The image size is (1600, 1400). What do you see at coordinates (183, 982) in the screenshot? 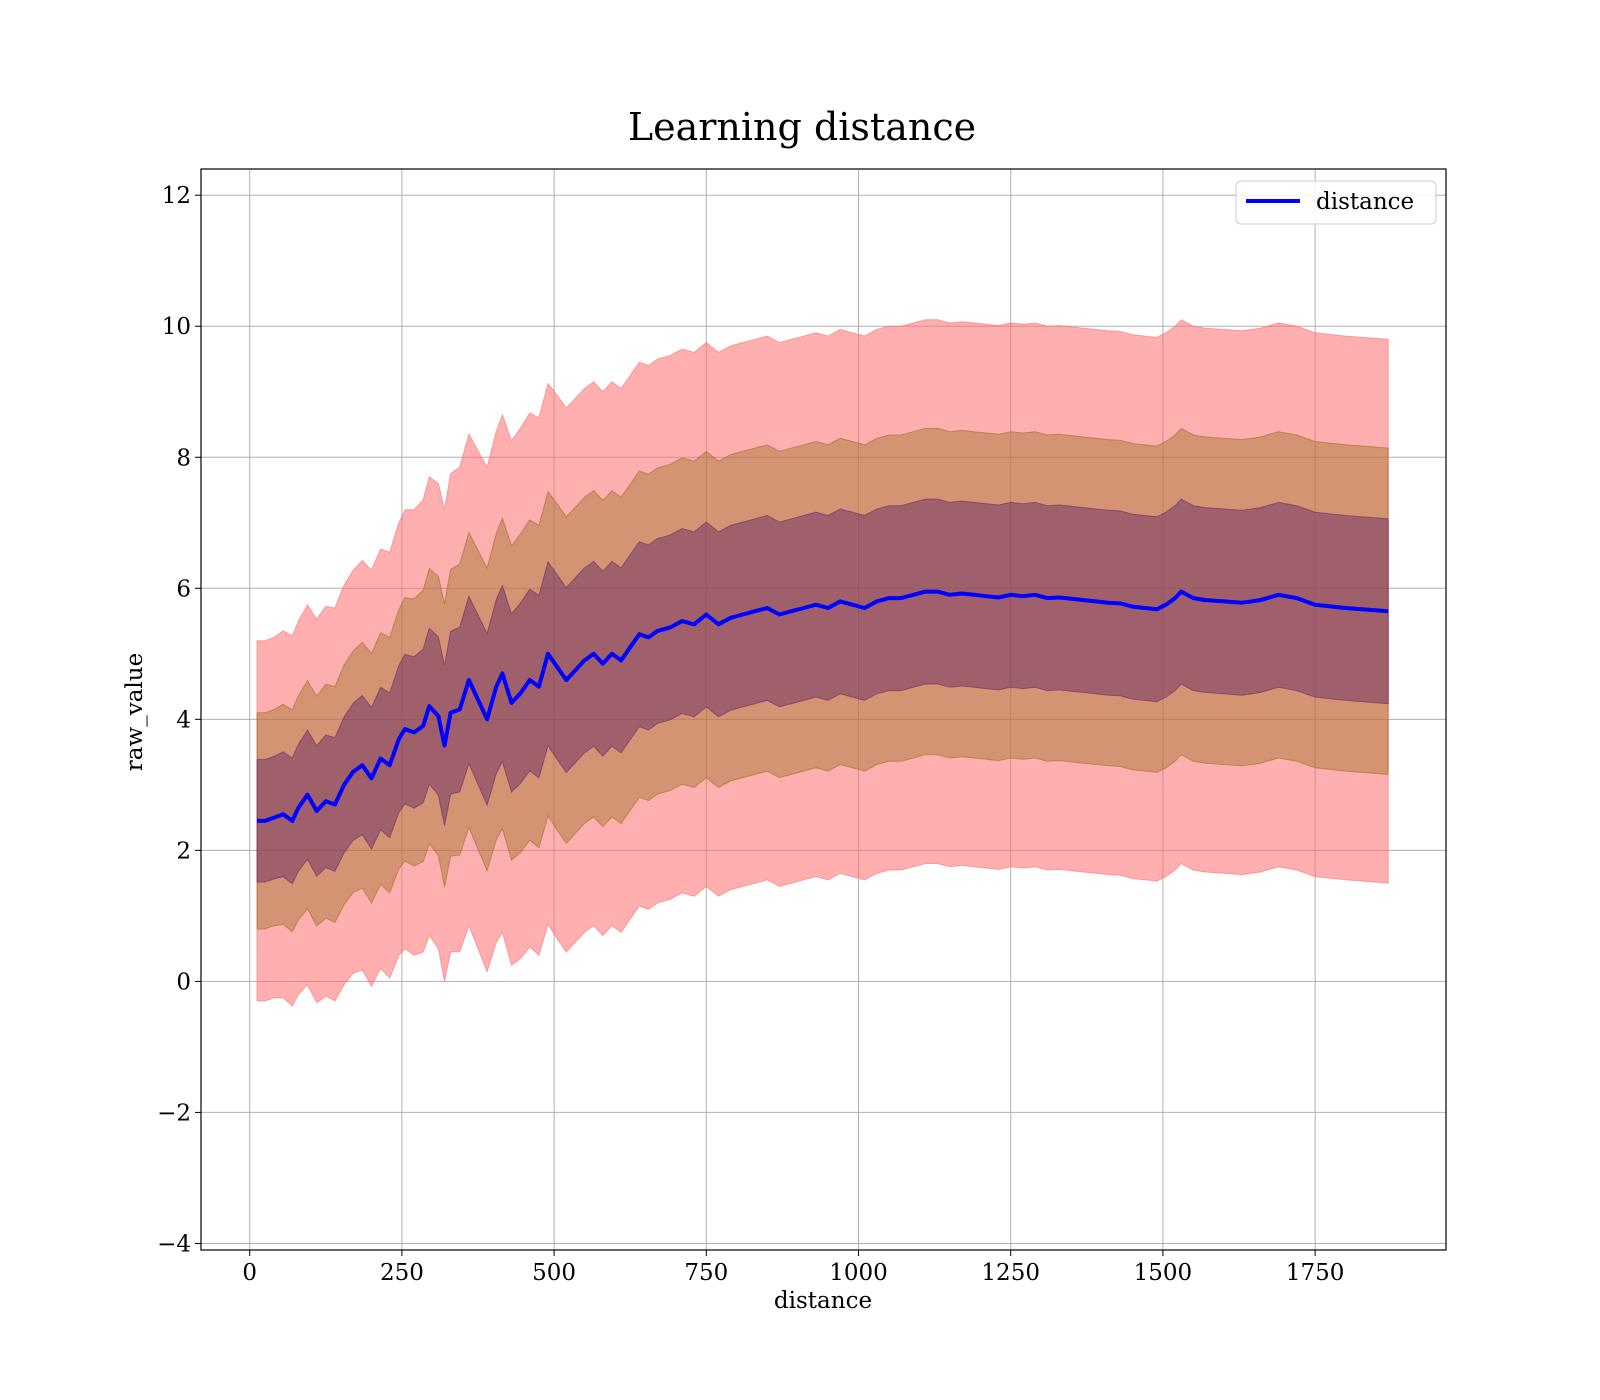
I see `y-tick-label: 0` at bounding box center [183, 982].